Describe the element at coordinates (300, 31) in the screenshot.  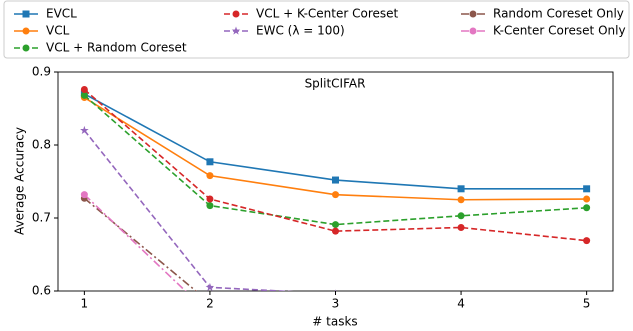
I see `legend-label: EWC (λ = 100)` at that location.